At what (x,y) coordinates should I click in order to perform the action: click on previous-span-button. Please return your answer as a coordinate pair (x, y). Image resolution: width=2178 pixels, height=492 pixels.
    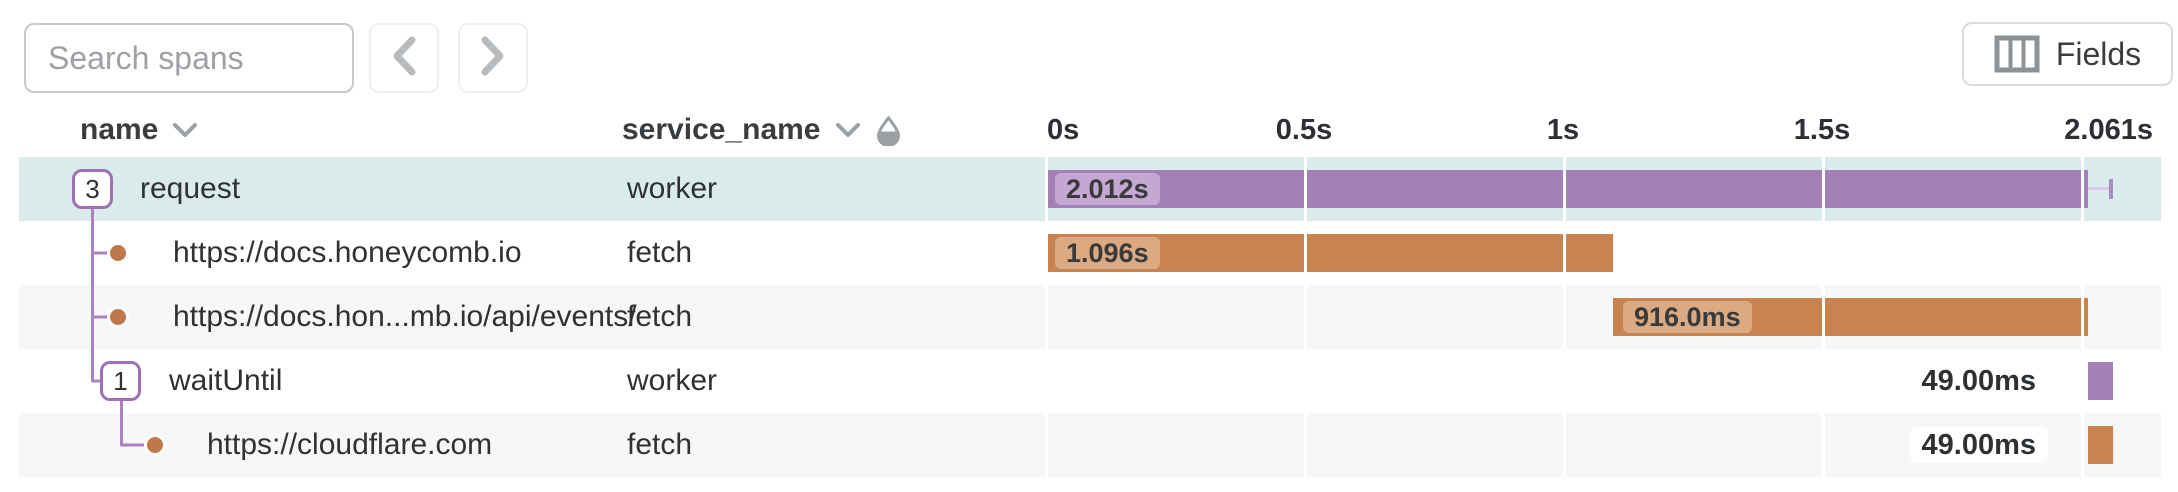
    Looking at the image, I should click on (404, 58).